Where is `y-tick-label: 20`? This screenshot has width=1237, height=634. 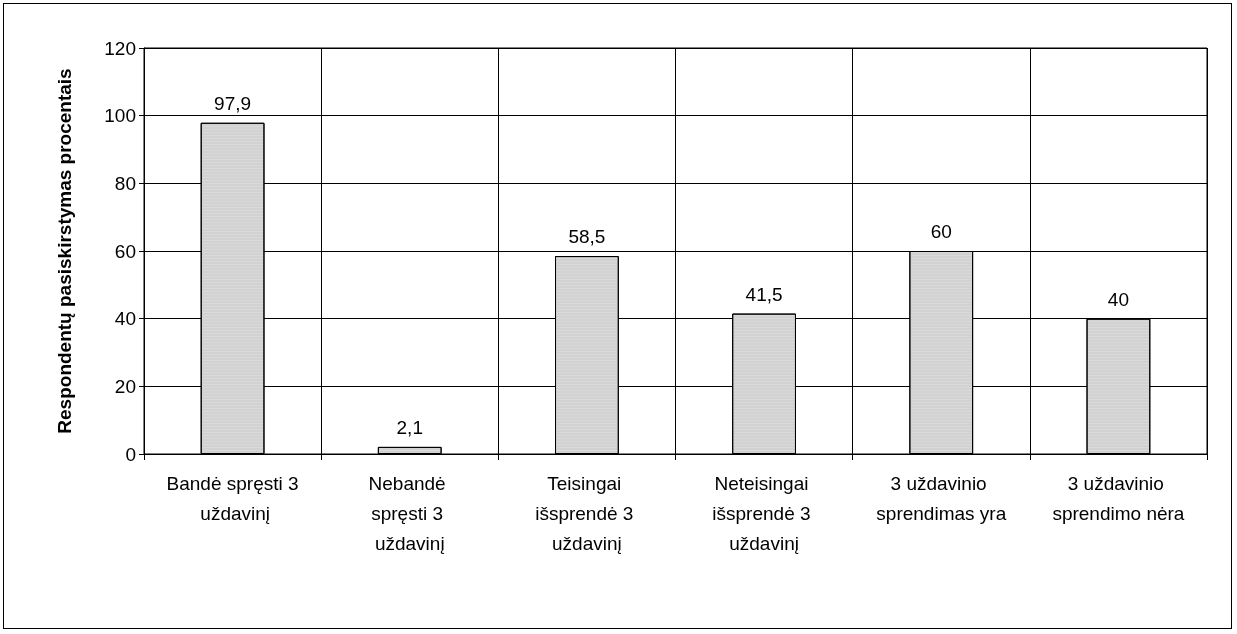
y-tick-label: 20 is located at coordinates (125, 386).